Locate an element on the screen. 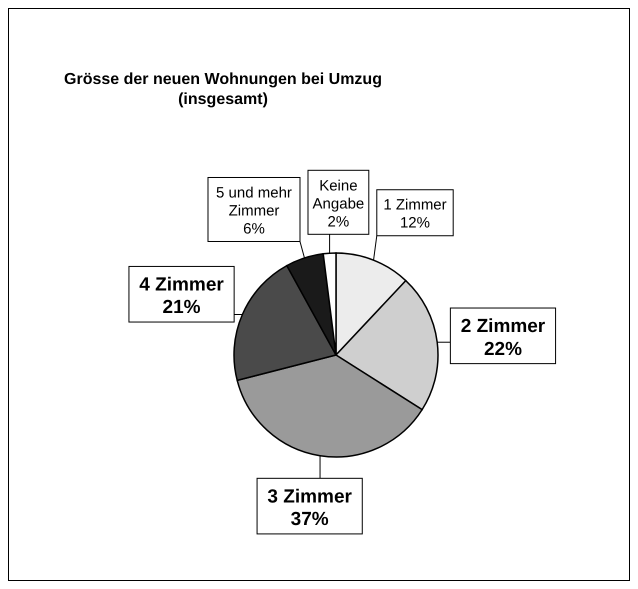  slice-label: 1 Zimmer is located at coordinates (415, 205).